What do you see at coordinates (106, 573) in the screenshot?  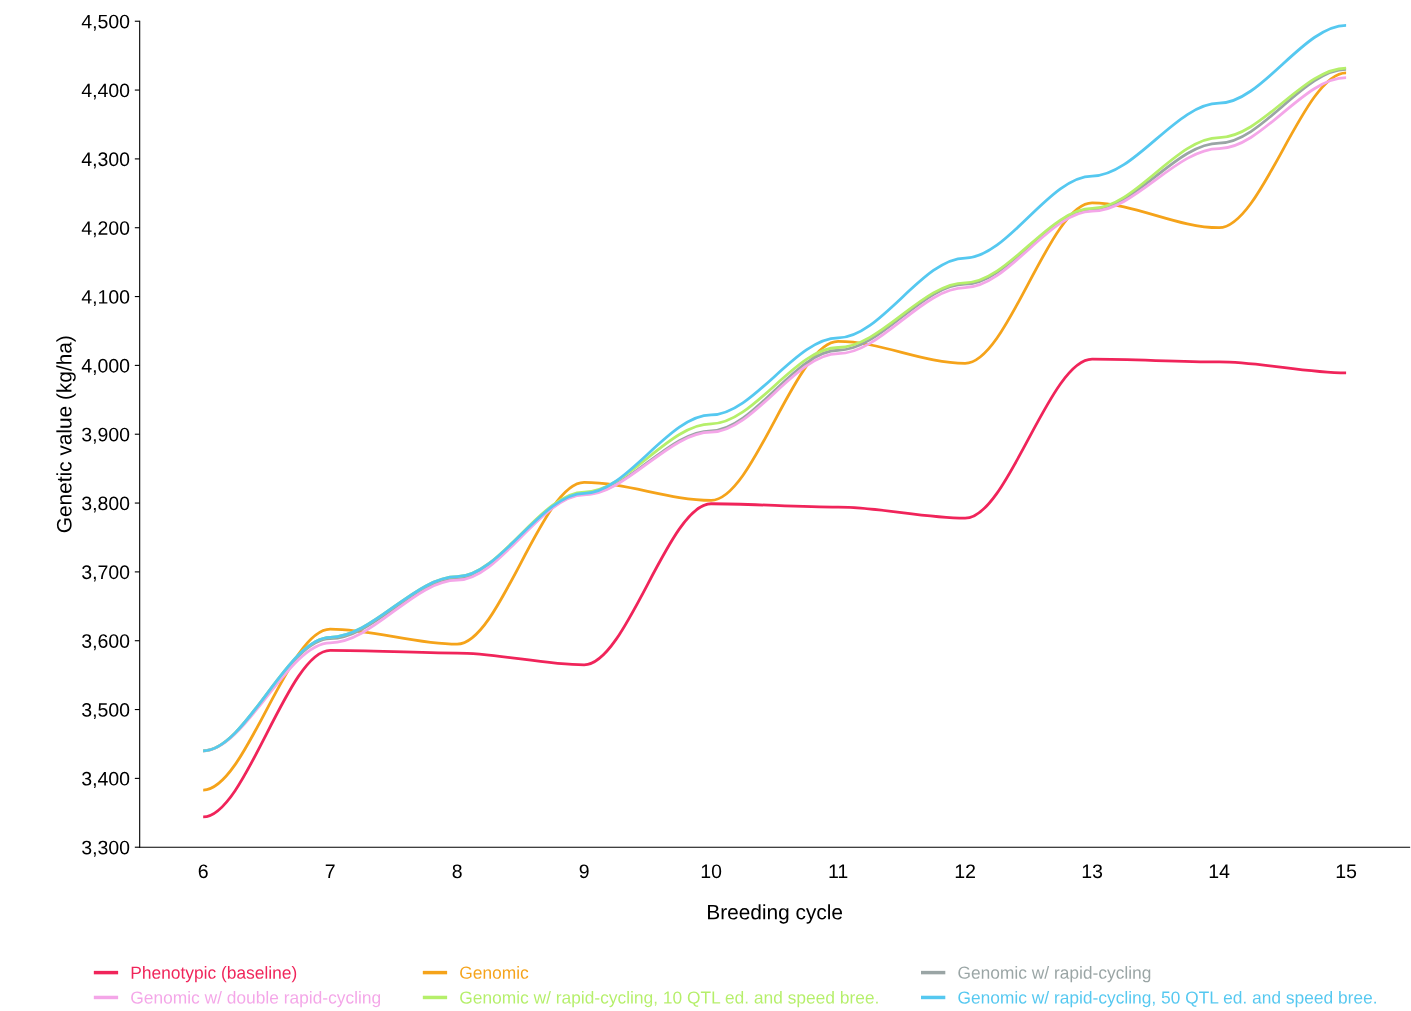 I see `y-tick-label: 3,700` at bounding box center [106, 573].